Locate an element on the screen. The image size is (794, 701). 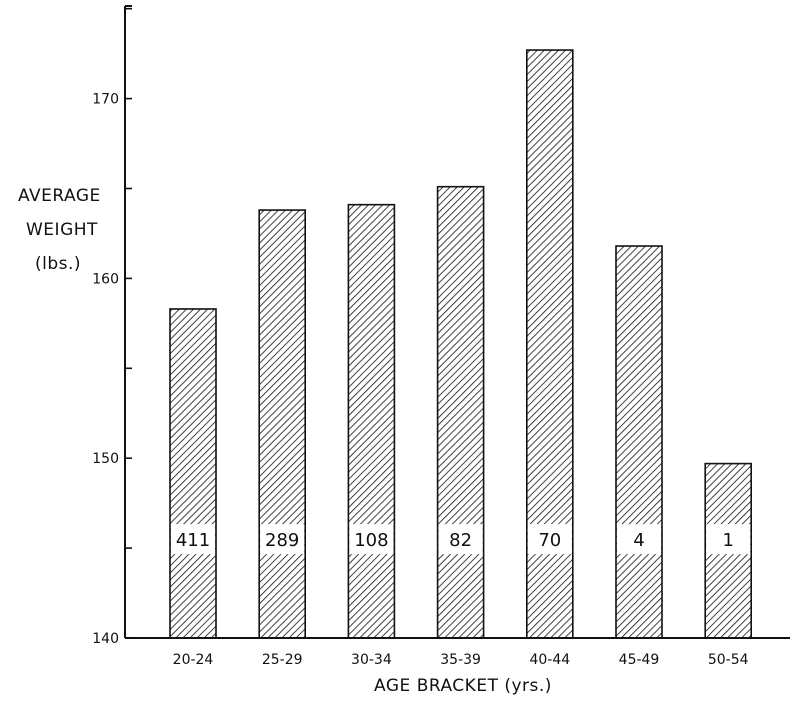
y-tick-label: 160 is located at coordinates (105, 279).